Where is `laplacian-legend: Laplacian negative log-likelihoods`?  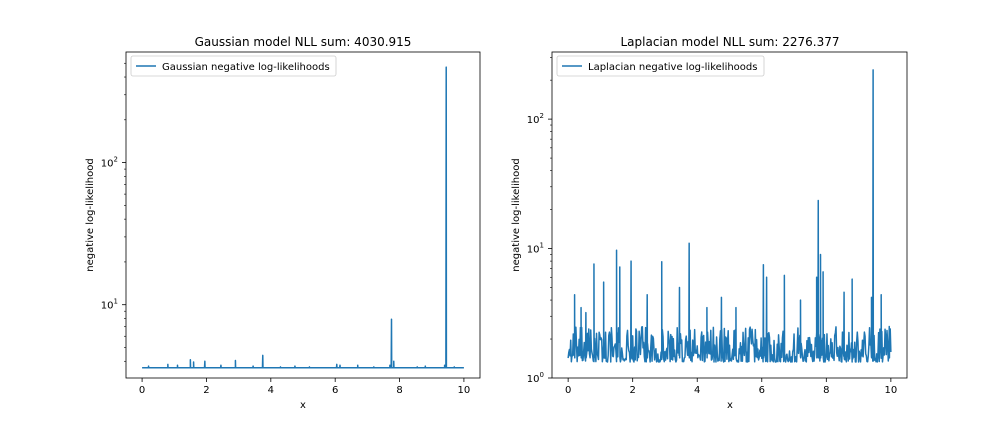
laplacian-legend: Laplacian negative log-likelihoods is located at coordinates (660, 66).